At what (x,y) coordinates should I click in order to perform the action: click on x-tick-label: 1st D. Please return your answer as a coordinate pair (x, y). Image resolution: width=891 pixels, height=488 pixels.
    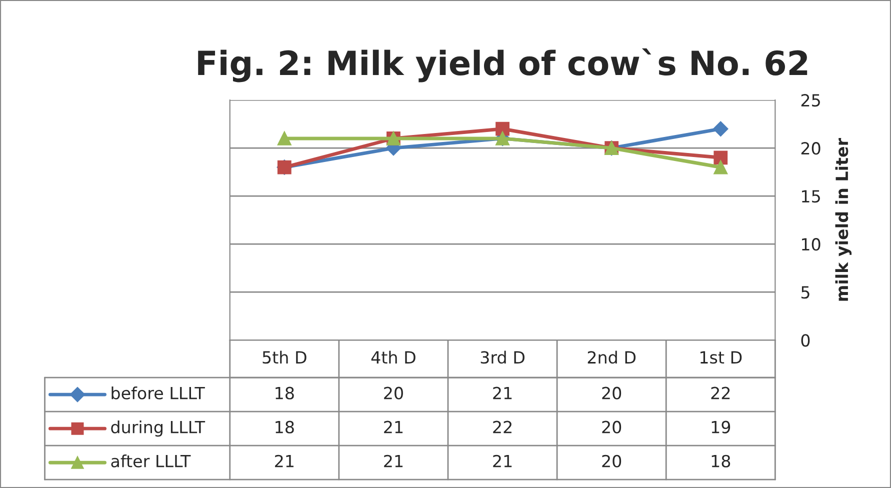
    Looking at the image, I should click on (721, 357).